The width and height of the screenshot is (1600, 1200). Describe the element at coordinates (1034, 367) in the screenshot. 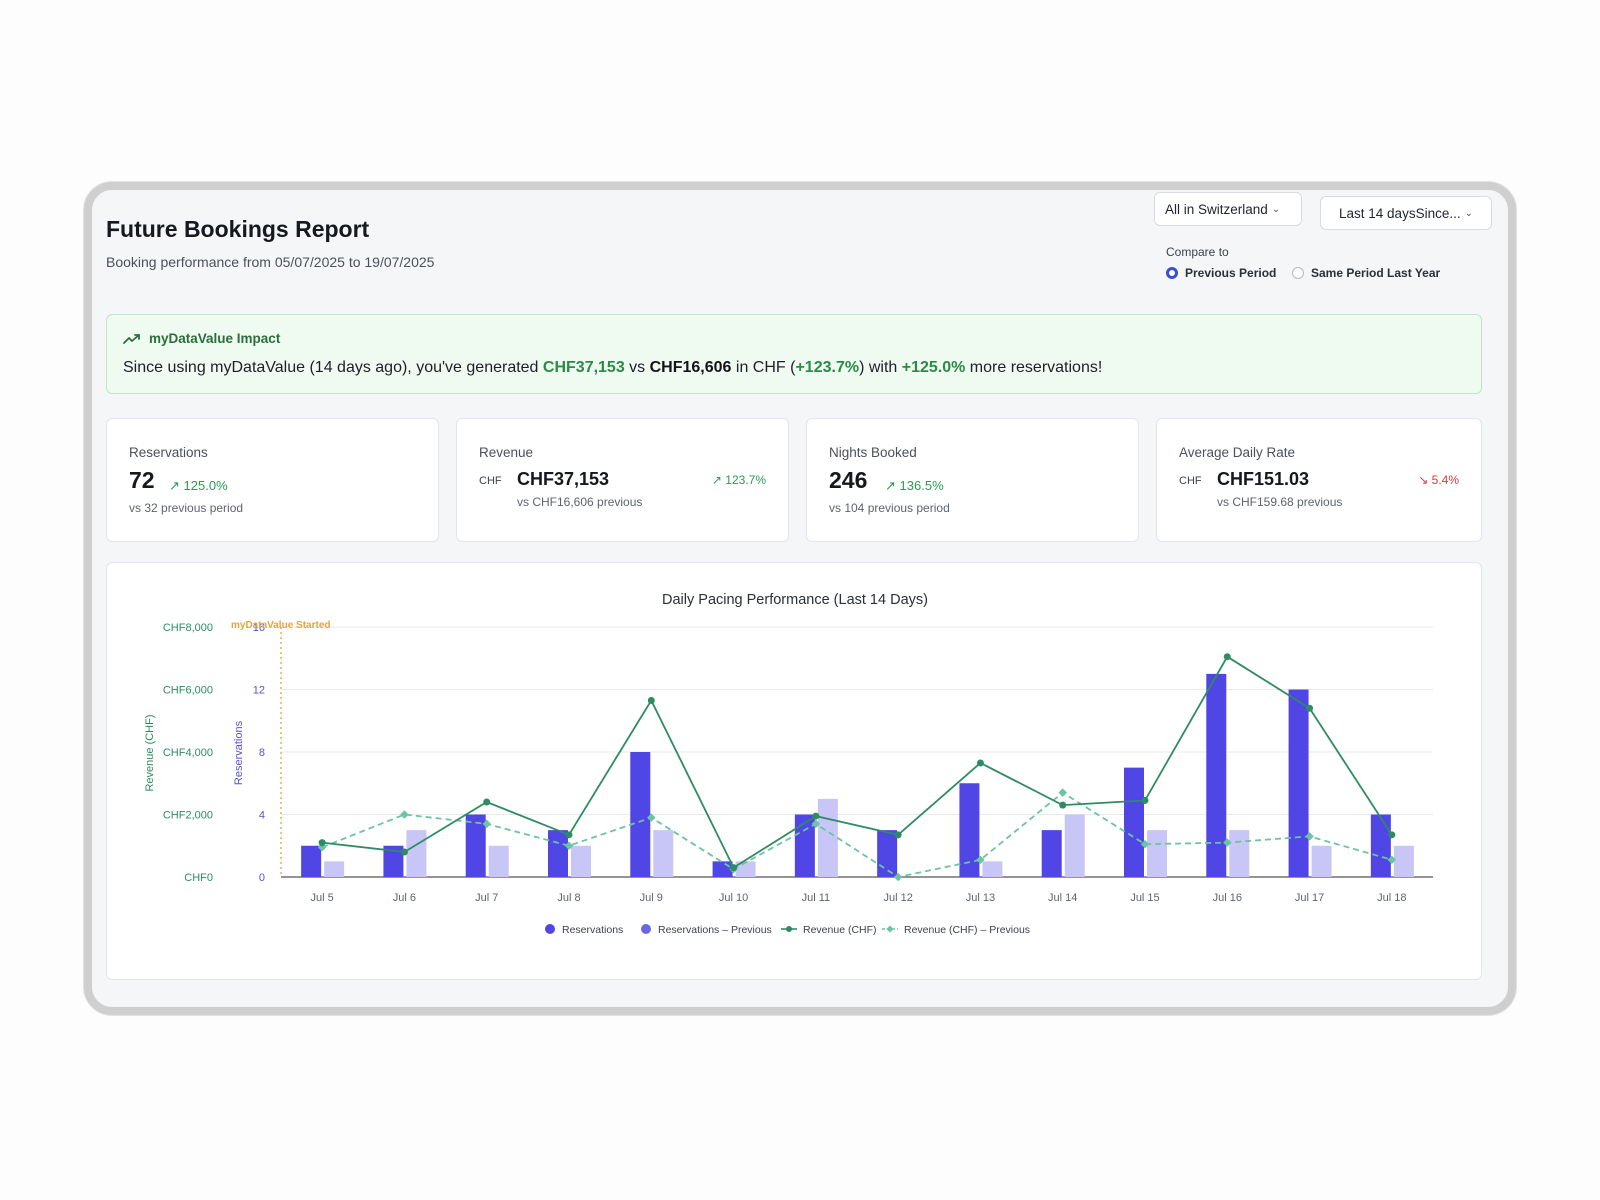

I see `impact-text-part: more reservations!` at that location.